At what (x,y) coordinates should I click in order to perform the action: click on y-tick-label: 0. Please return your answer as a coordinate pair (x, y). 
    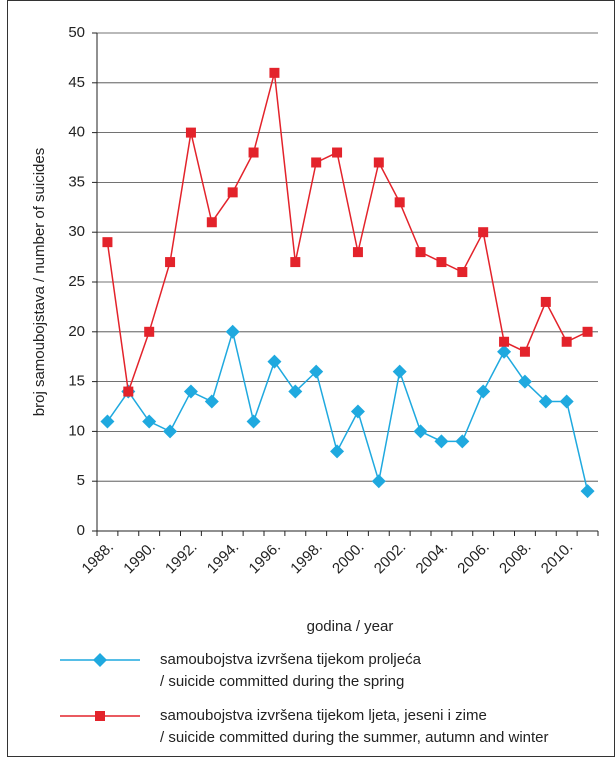
    Looking at the image, I should click on (81, 530).